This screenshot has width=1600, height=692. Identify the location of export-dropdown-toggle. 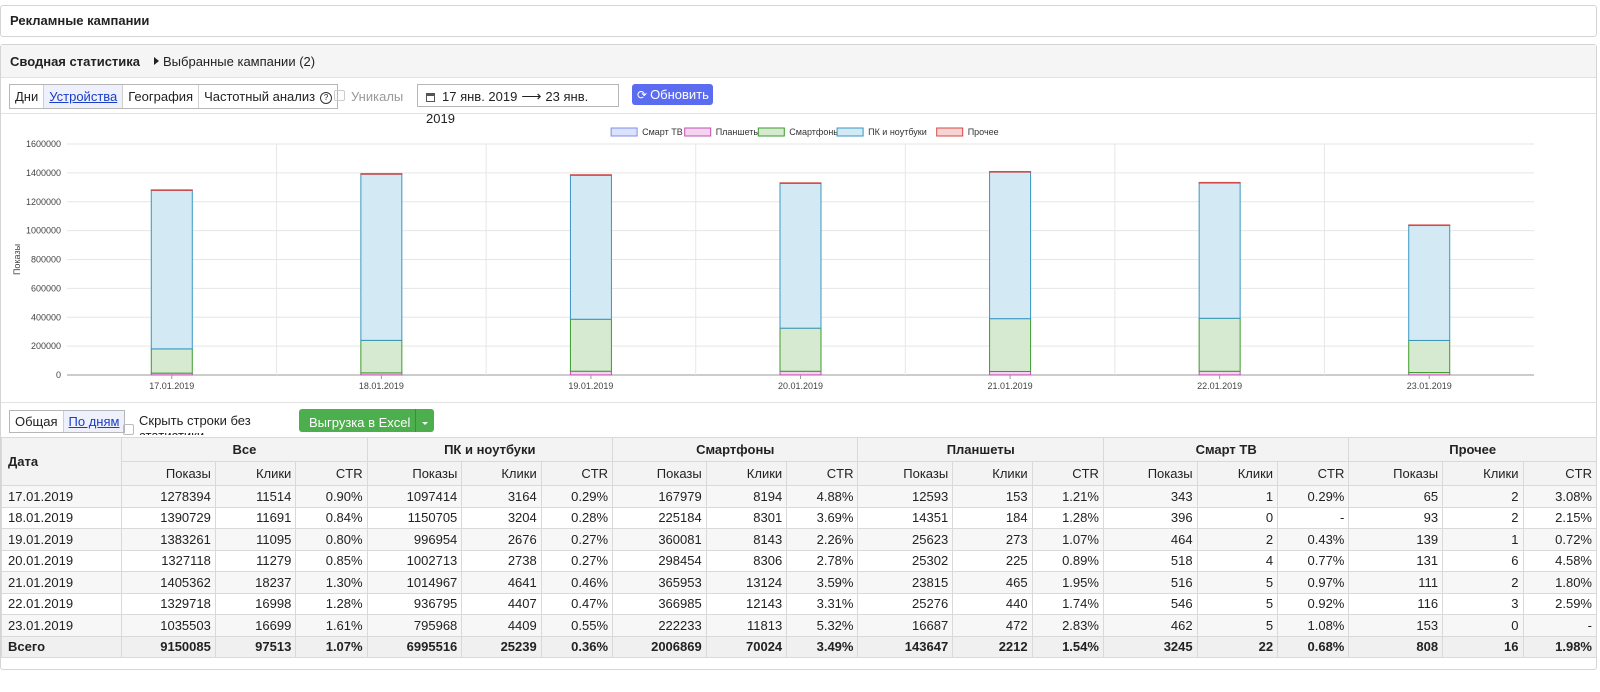
(424, 420).